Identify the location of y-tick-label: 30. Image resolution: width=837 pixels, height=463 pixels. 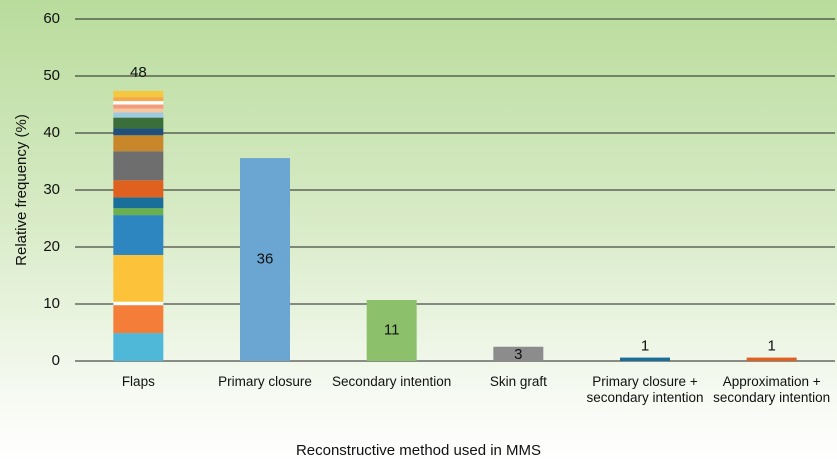
(51, 189).